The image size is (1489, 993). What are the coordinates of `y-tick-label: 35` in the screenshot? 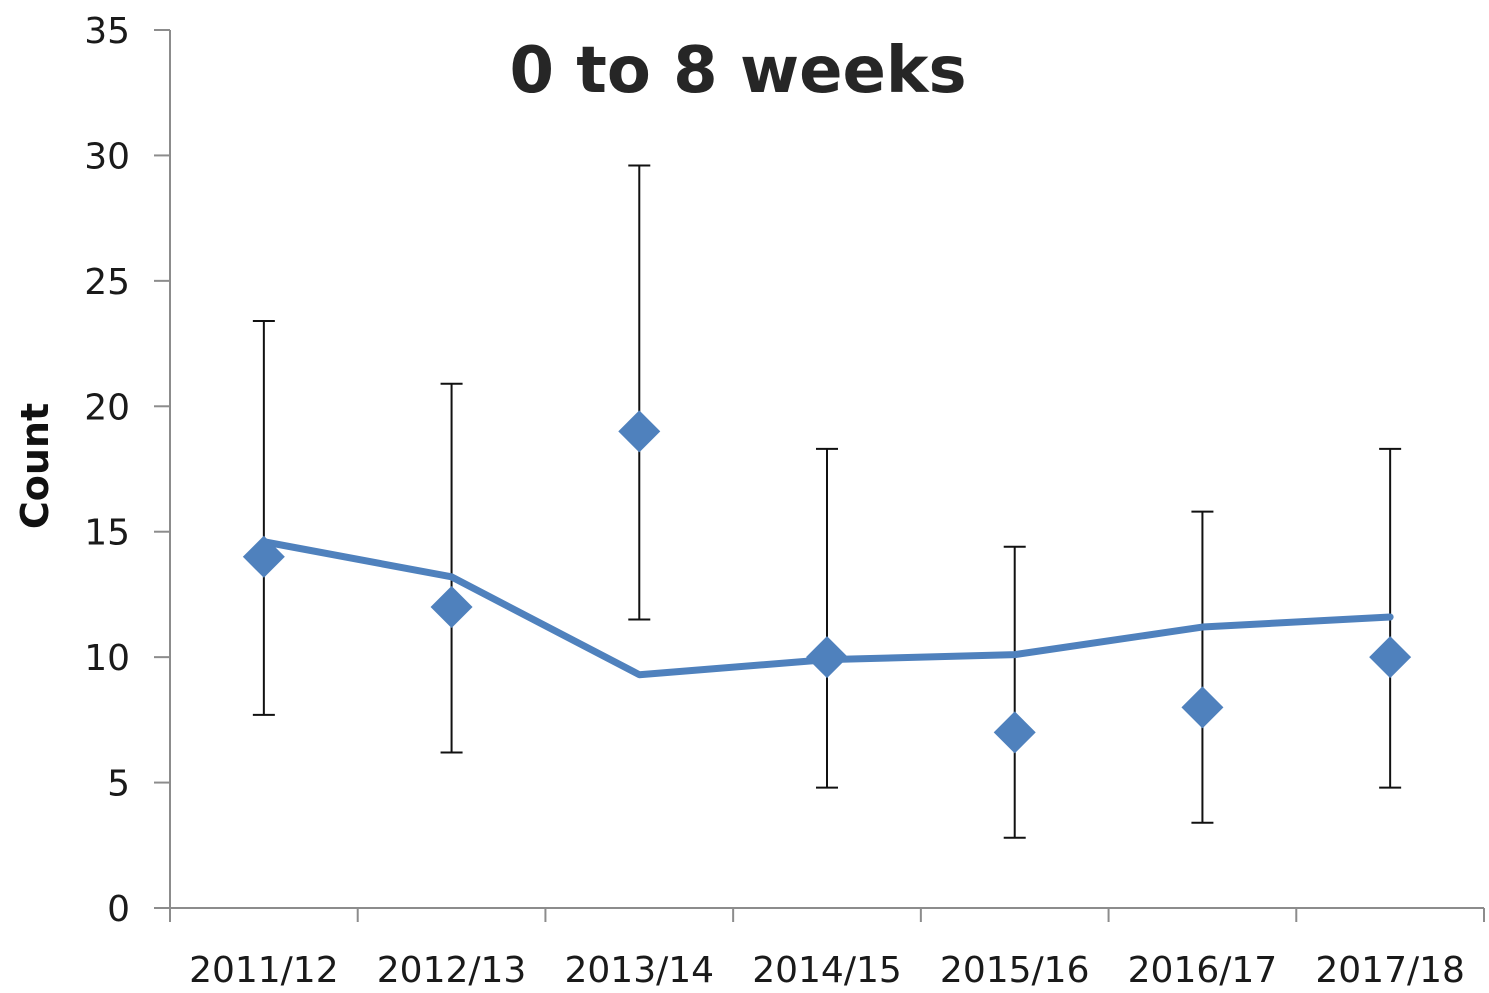 It's located at (107, 31).